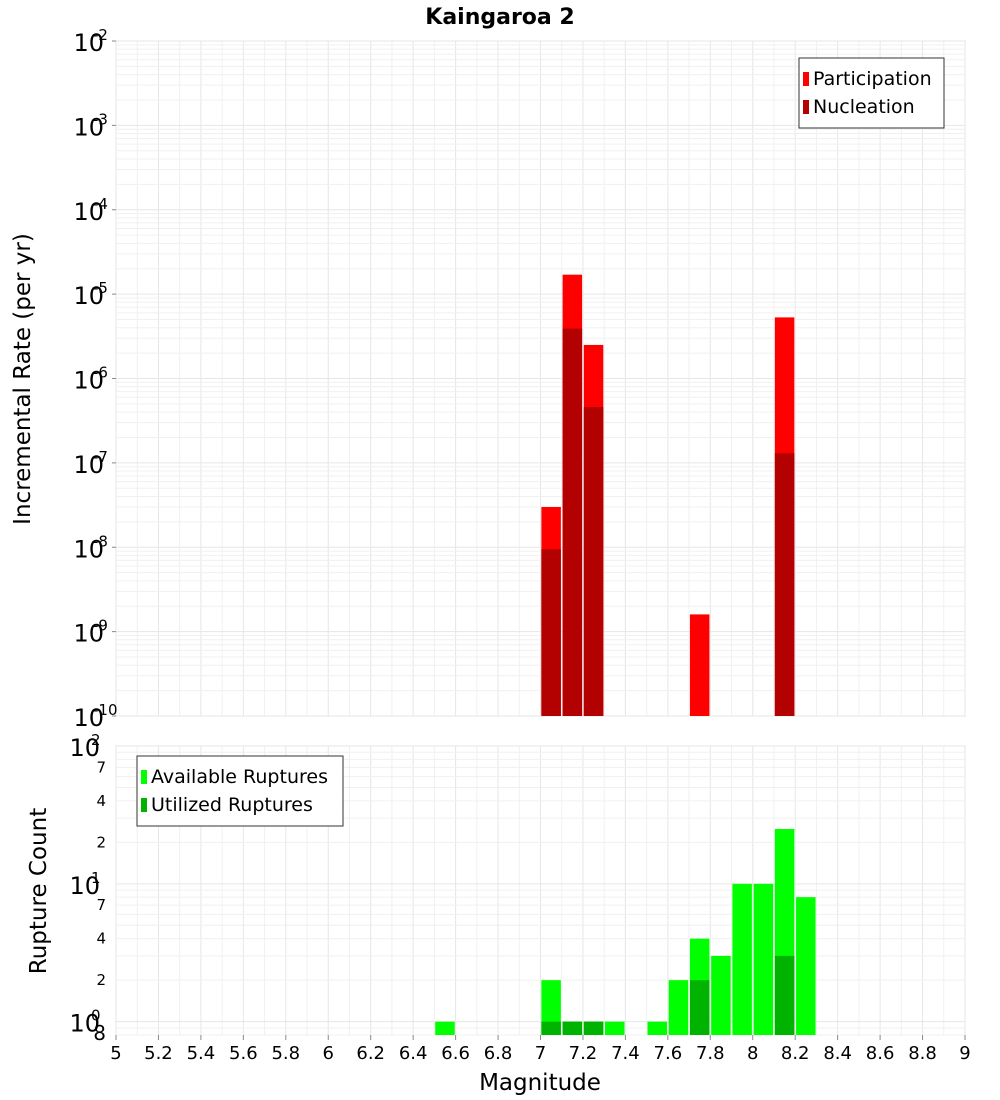 The height and width of the screenshot is (1100, 1000). What do you see at coordinates (625, 1053) in the screenshot?
I see `x-tick-label: 7.4` at bounding box center [625, 1053].